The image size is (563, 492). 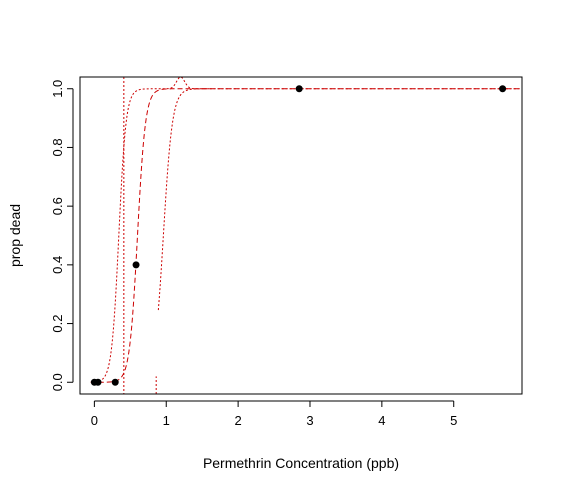 What do you see at coordinates (94, 420) in the screenshot?
I see `x-tick-label: 0` at bounding box center [94, 420].